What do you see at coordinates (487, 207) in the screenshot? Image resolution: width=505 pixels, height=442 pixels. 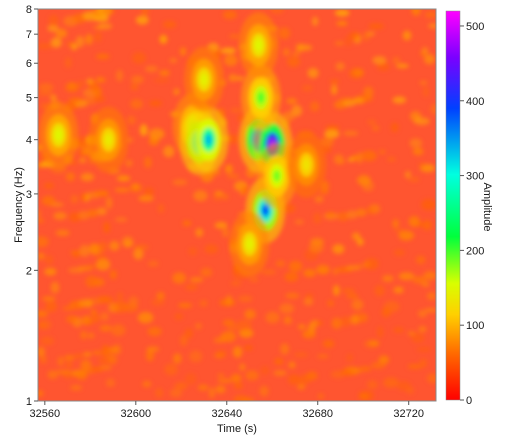 I see `colorbar-title: Amplitude` at bounding box center [487, 207].